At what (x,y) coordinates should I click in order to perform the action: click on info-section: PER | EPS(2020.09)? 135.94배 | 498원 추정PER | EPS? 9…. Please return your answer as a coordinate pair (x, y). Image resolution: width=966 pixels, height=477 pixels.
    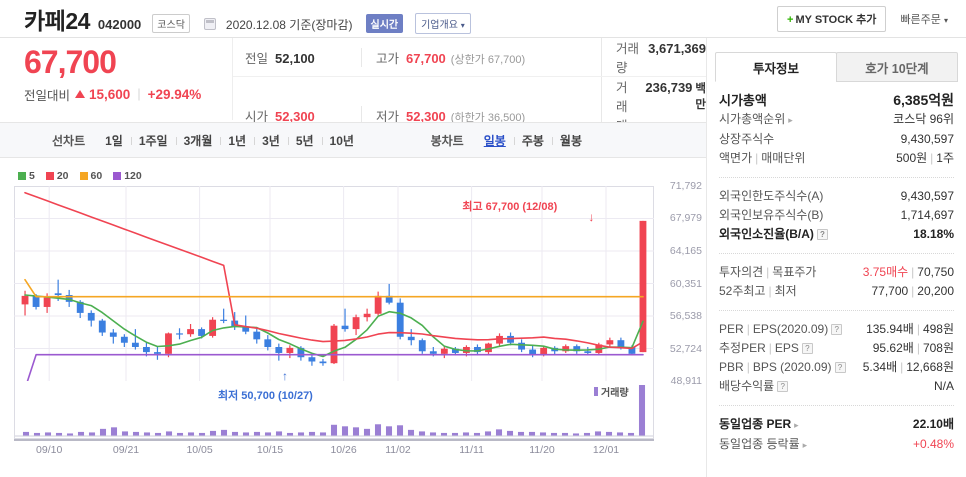
    Looking at the image, I should click on (836, 357).